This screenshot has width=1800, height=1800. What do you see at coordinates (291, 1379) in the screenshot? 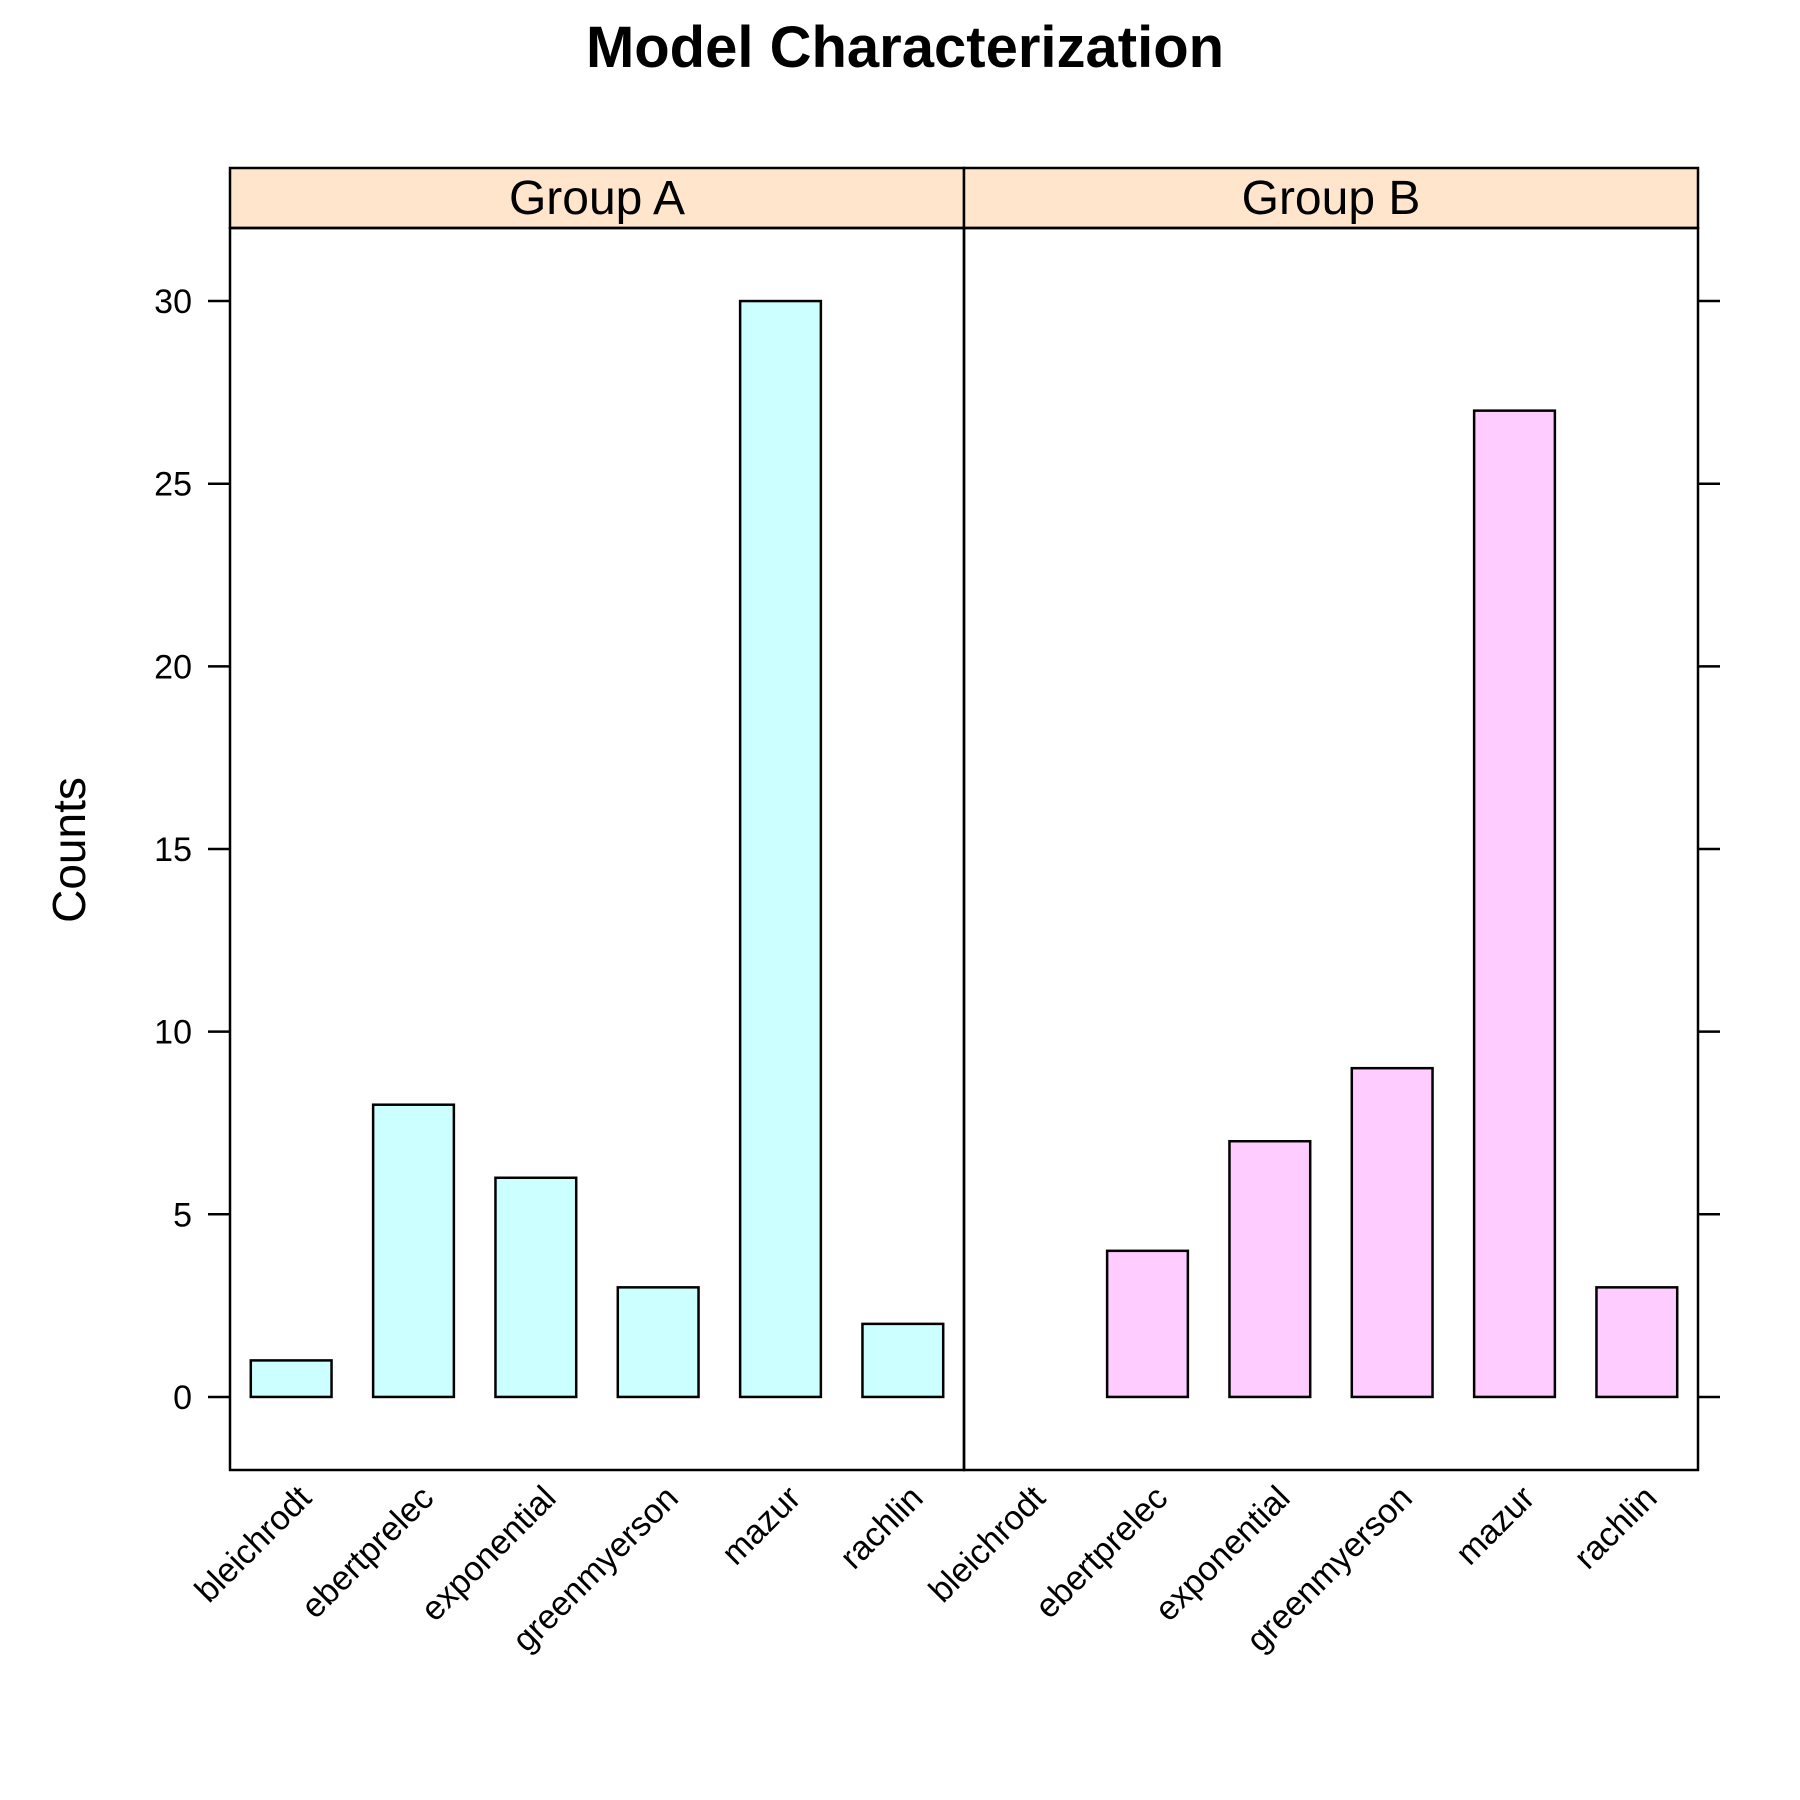
I see `panel-1-bar-bleichrodt` at bounding box center [291, 1379].